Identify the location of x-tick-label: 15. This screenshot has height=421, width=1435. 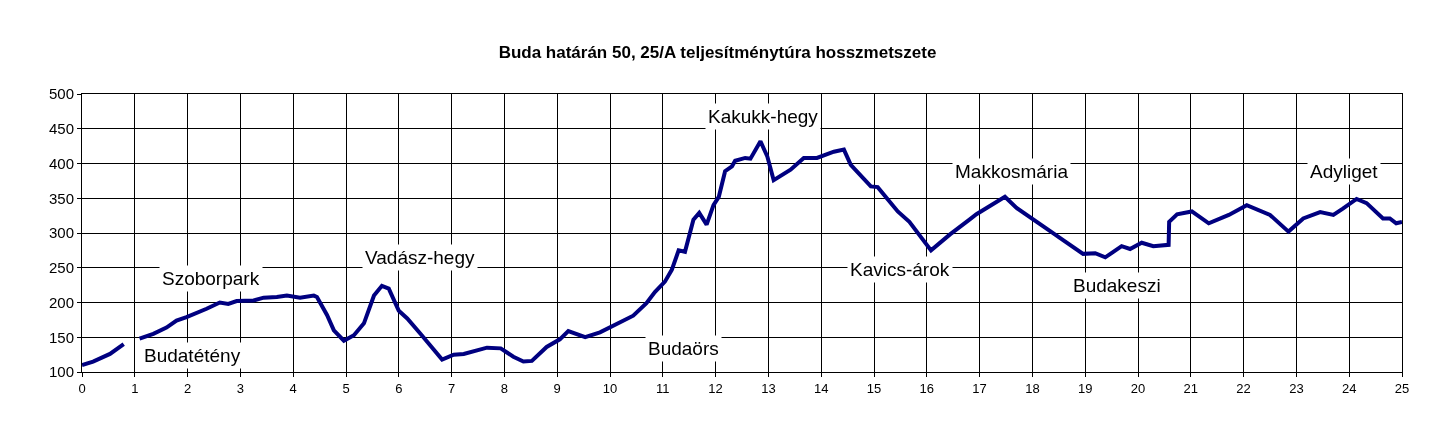
(874, 388).